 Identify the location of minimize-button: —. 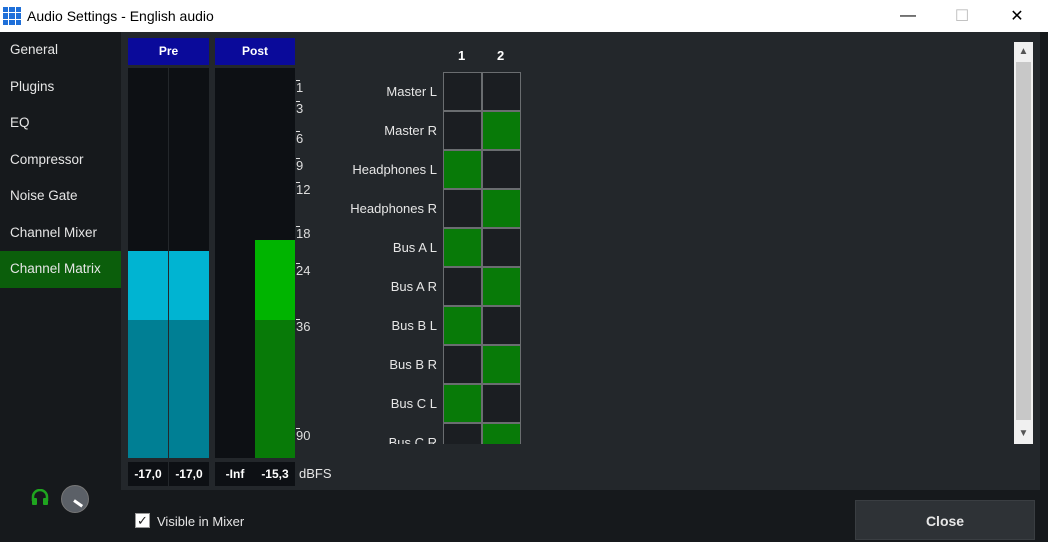
(908, 15).